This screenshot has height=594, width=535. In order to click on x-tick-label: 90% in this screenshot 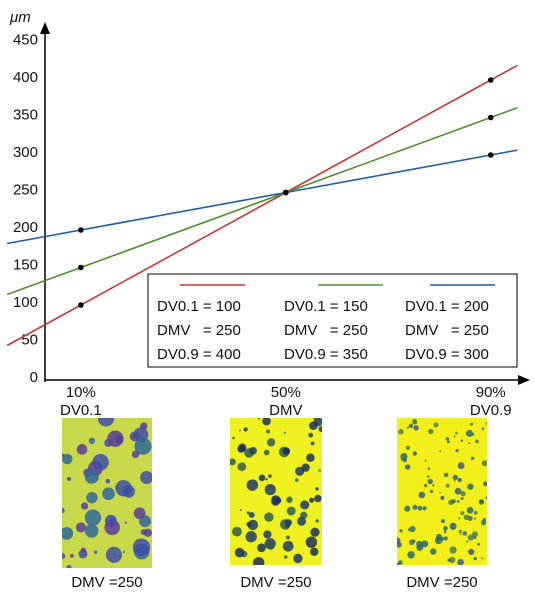, I will do `click(491, 392)`.